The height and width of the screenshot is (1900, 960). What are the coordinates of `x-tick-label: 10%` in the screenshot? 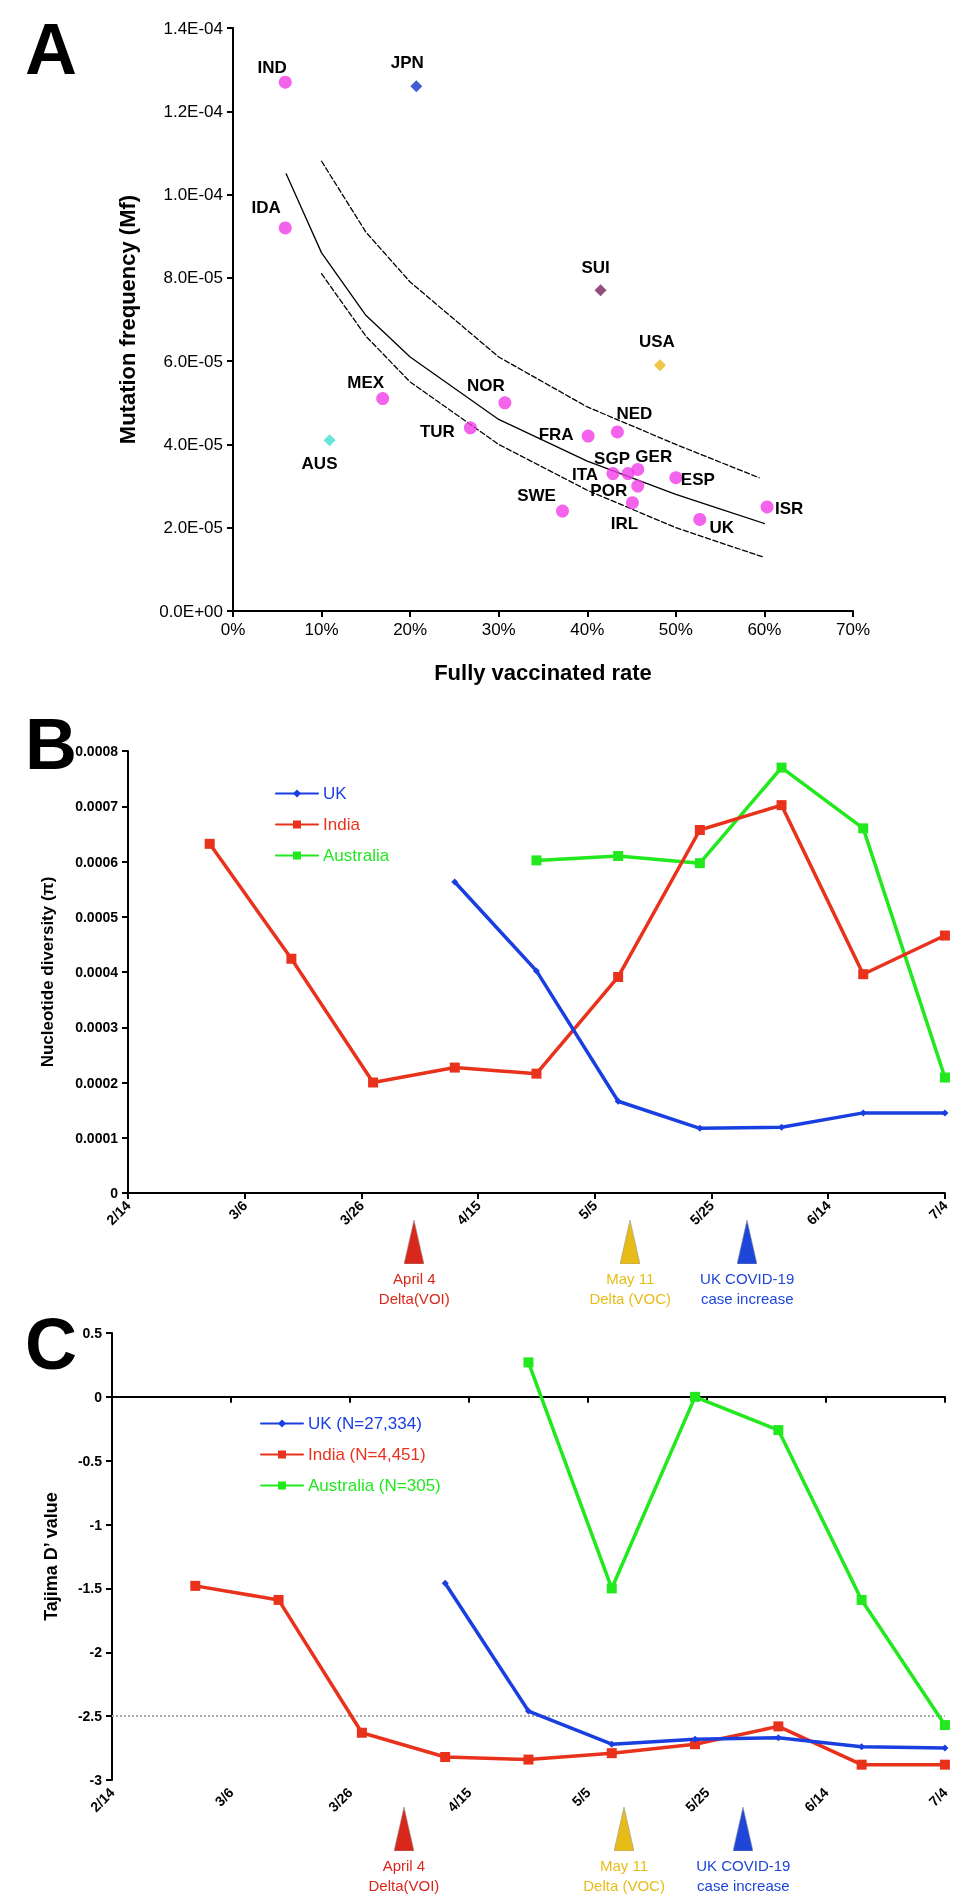 It's located at (321, 629).